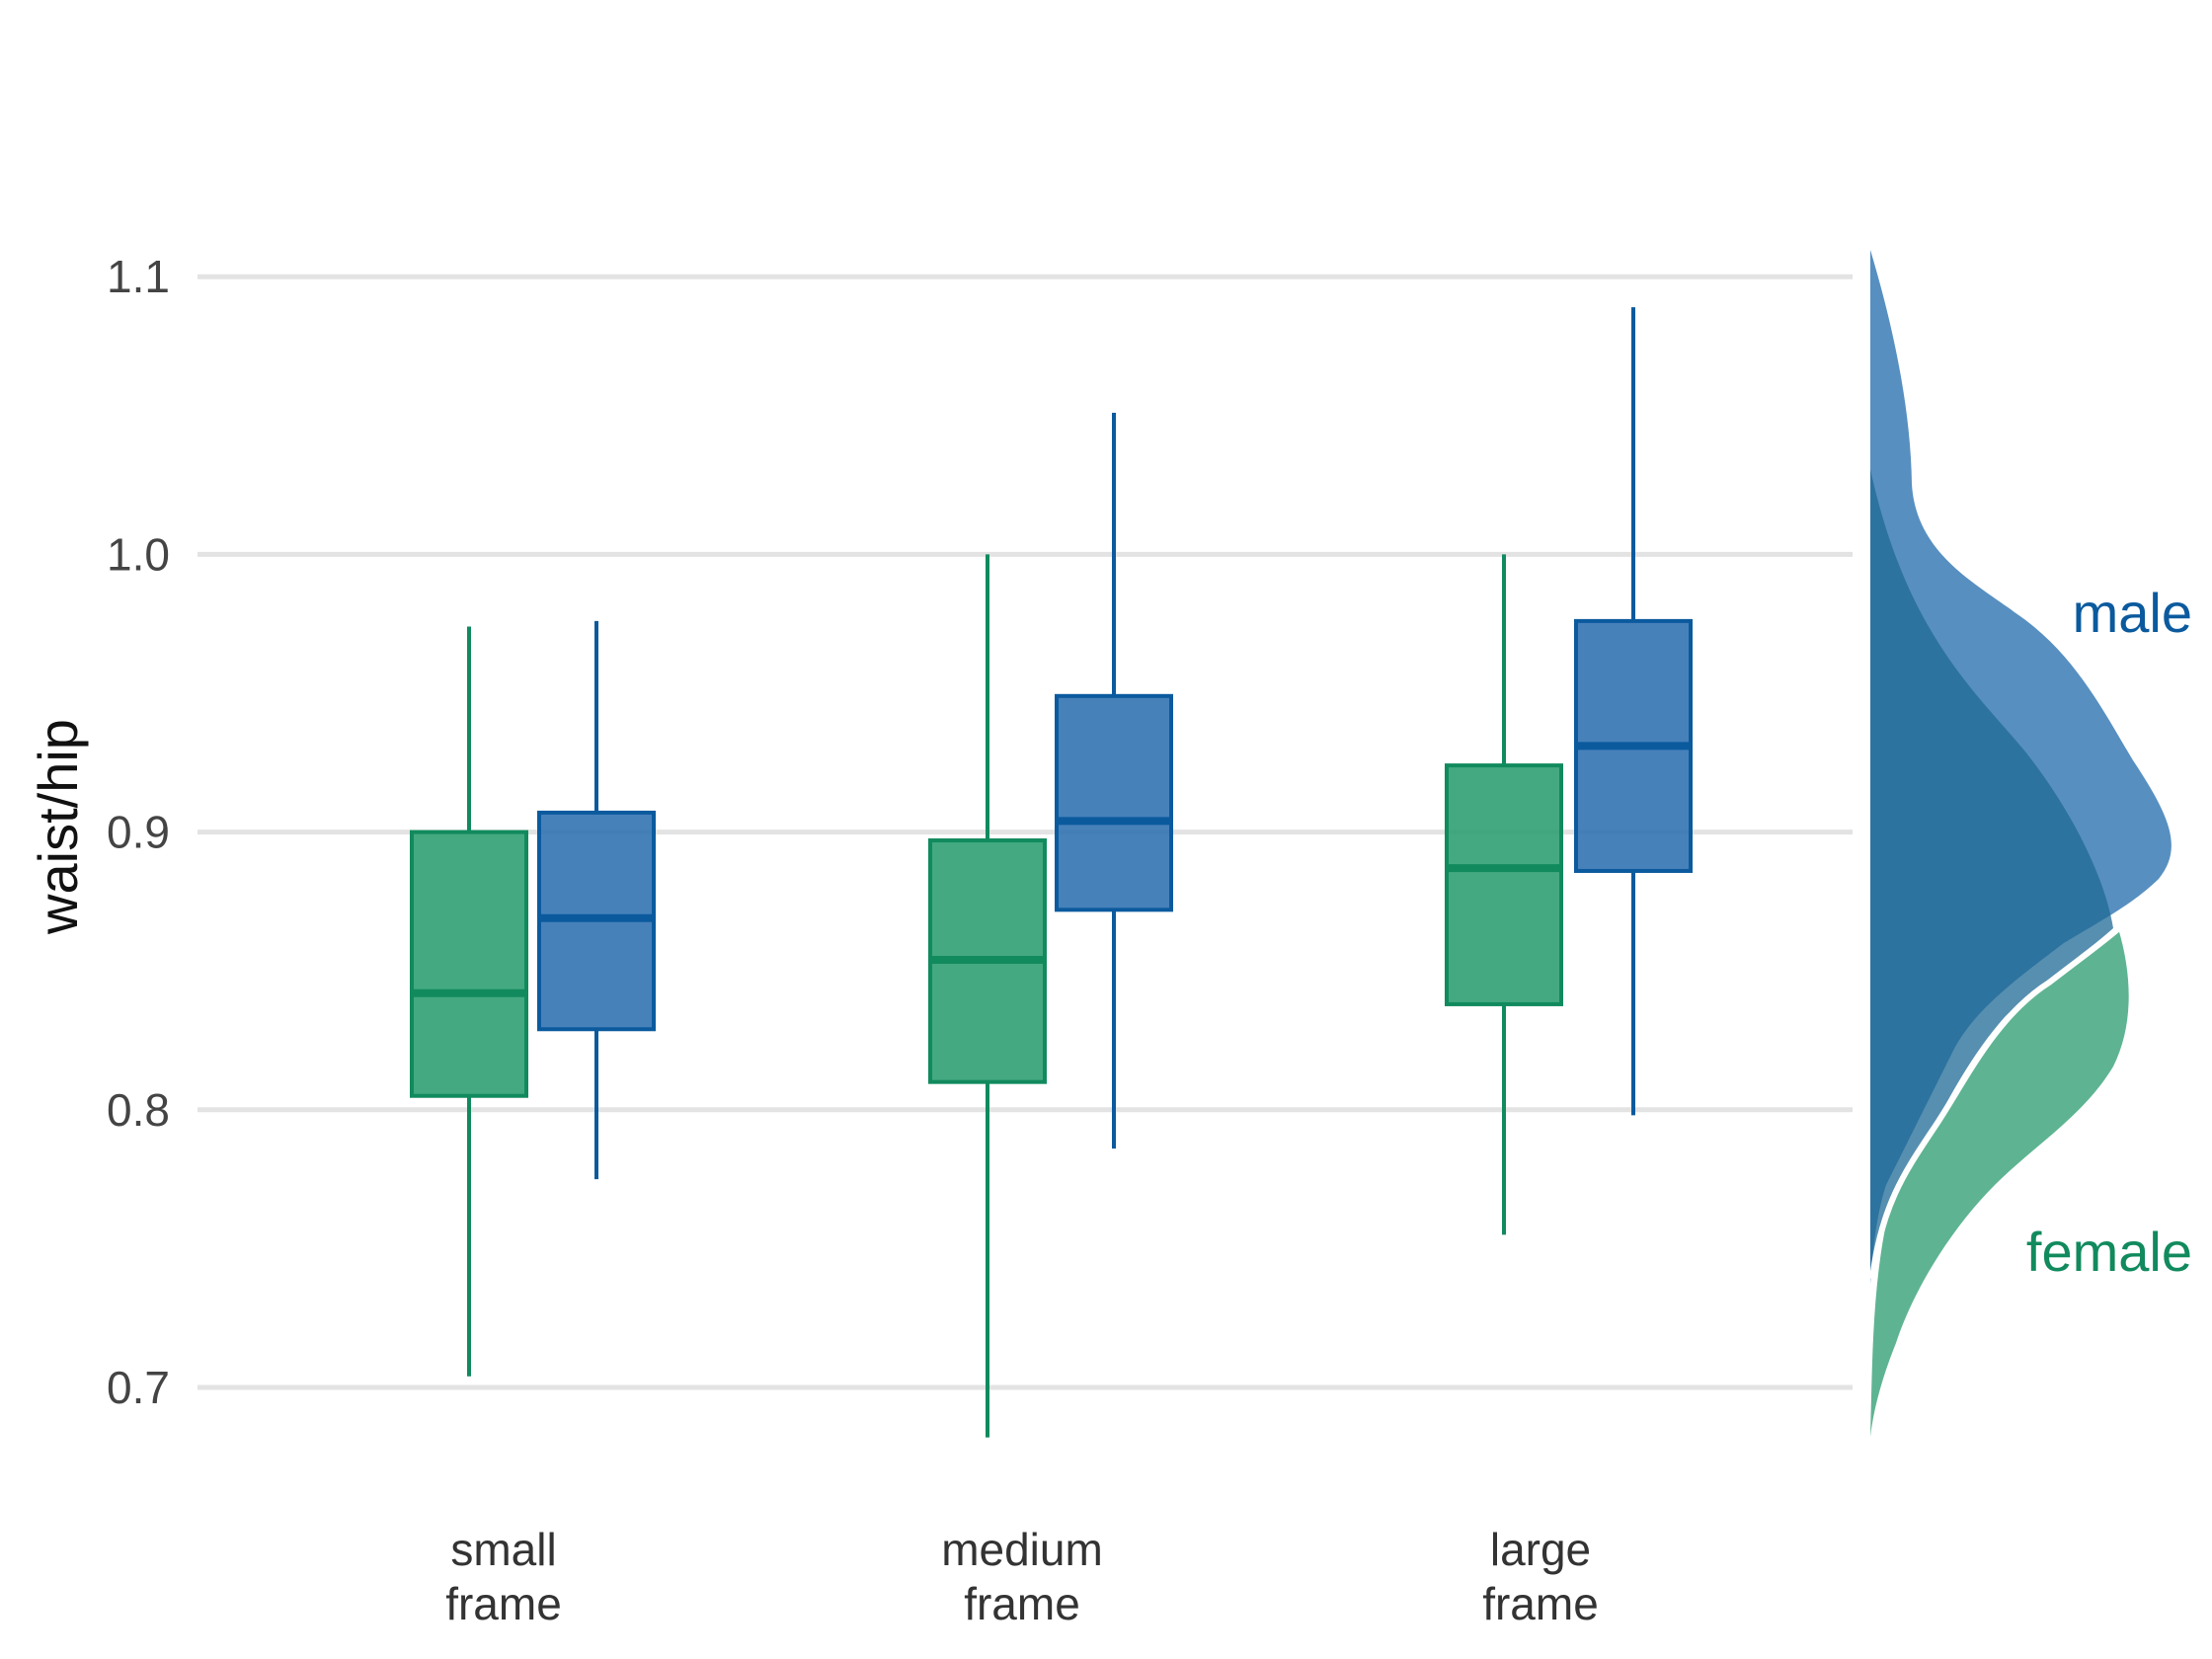  I want to click on y-axis-title: waist/hip, so click(58, 827).